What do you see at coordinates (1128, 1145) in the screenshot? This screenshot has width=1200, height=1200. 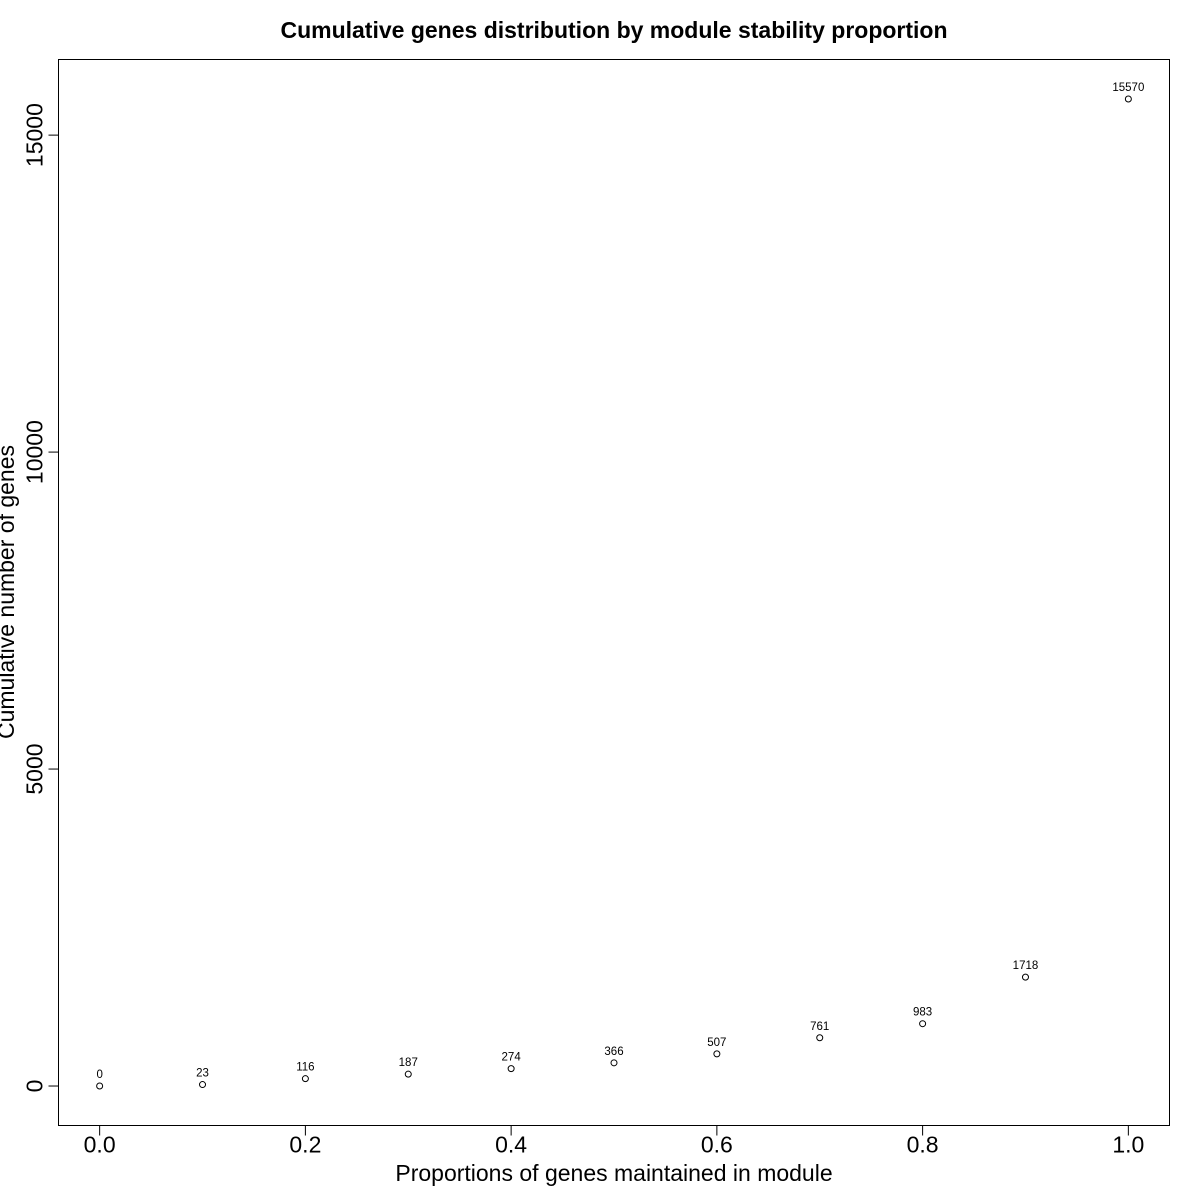 I see `x-tick-label: 1.0` at bounding box center [1128, 1145].